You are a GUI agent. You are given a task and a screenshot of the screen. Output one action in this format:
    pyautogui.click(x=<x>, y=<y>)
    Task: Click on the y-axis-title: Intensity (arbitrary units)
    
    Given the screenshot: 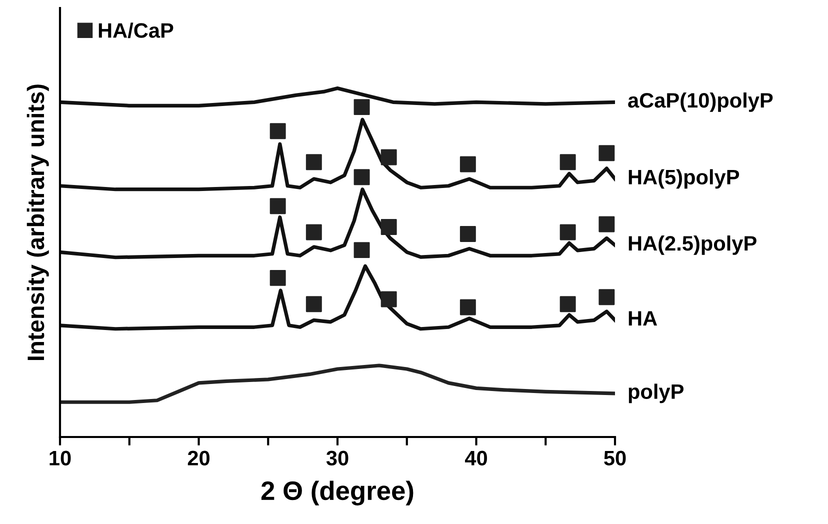 What is the action you would take?
    pyautogui.click(x=37, y=222)
    